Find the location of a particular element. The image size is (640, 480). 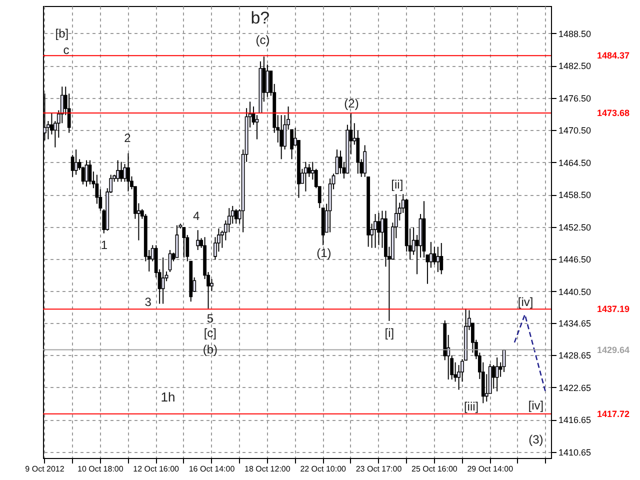

y-tick-label: 1476.50 is located at coordinates (575, 98).